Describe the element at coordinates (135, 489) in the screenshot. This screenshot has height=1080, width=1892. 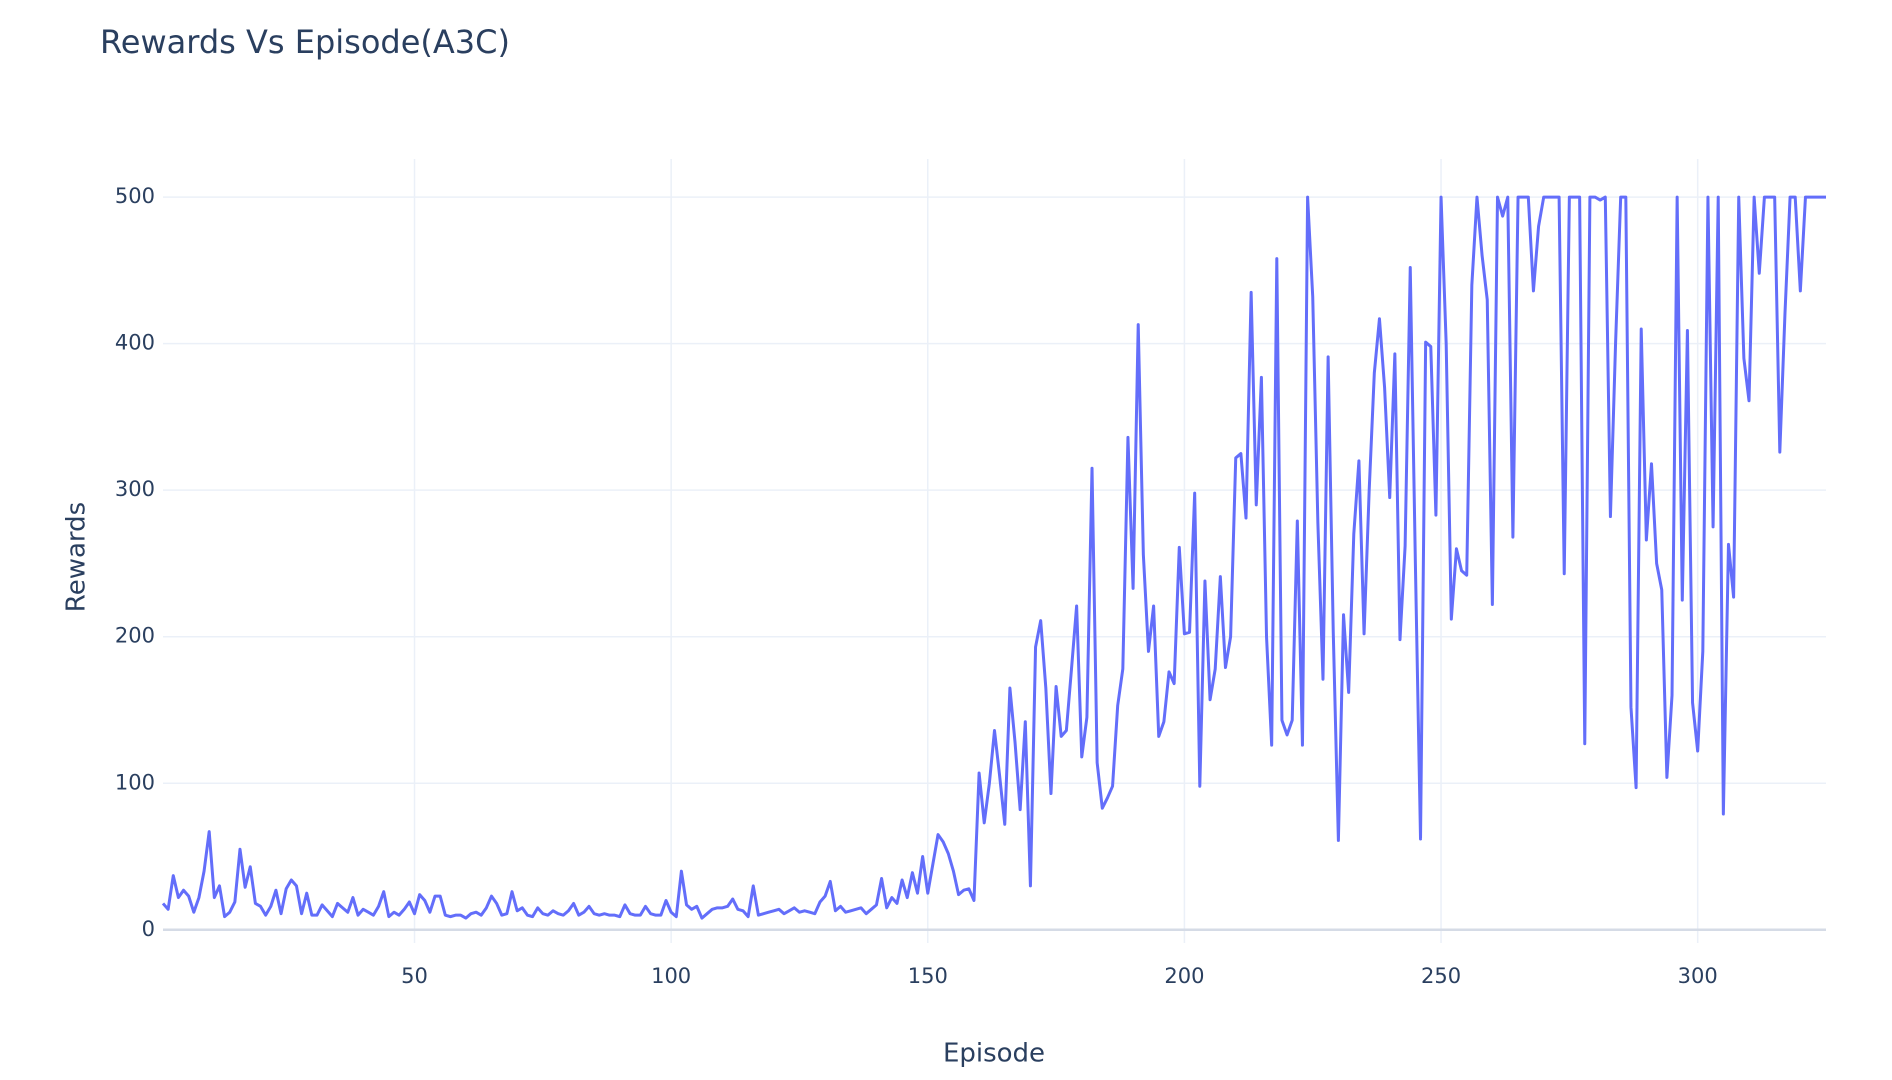
I see `y-tick-label: 300` at that location.